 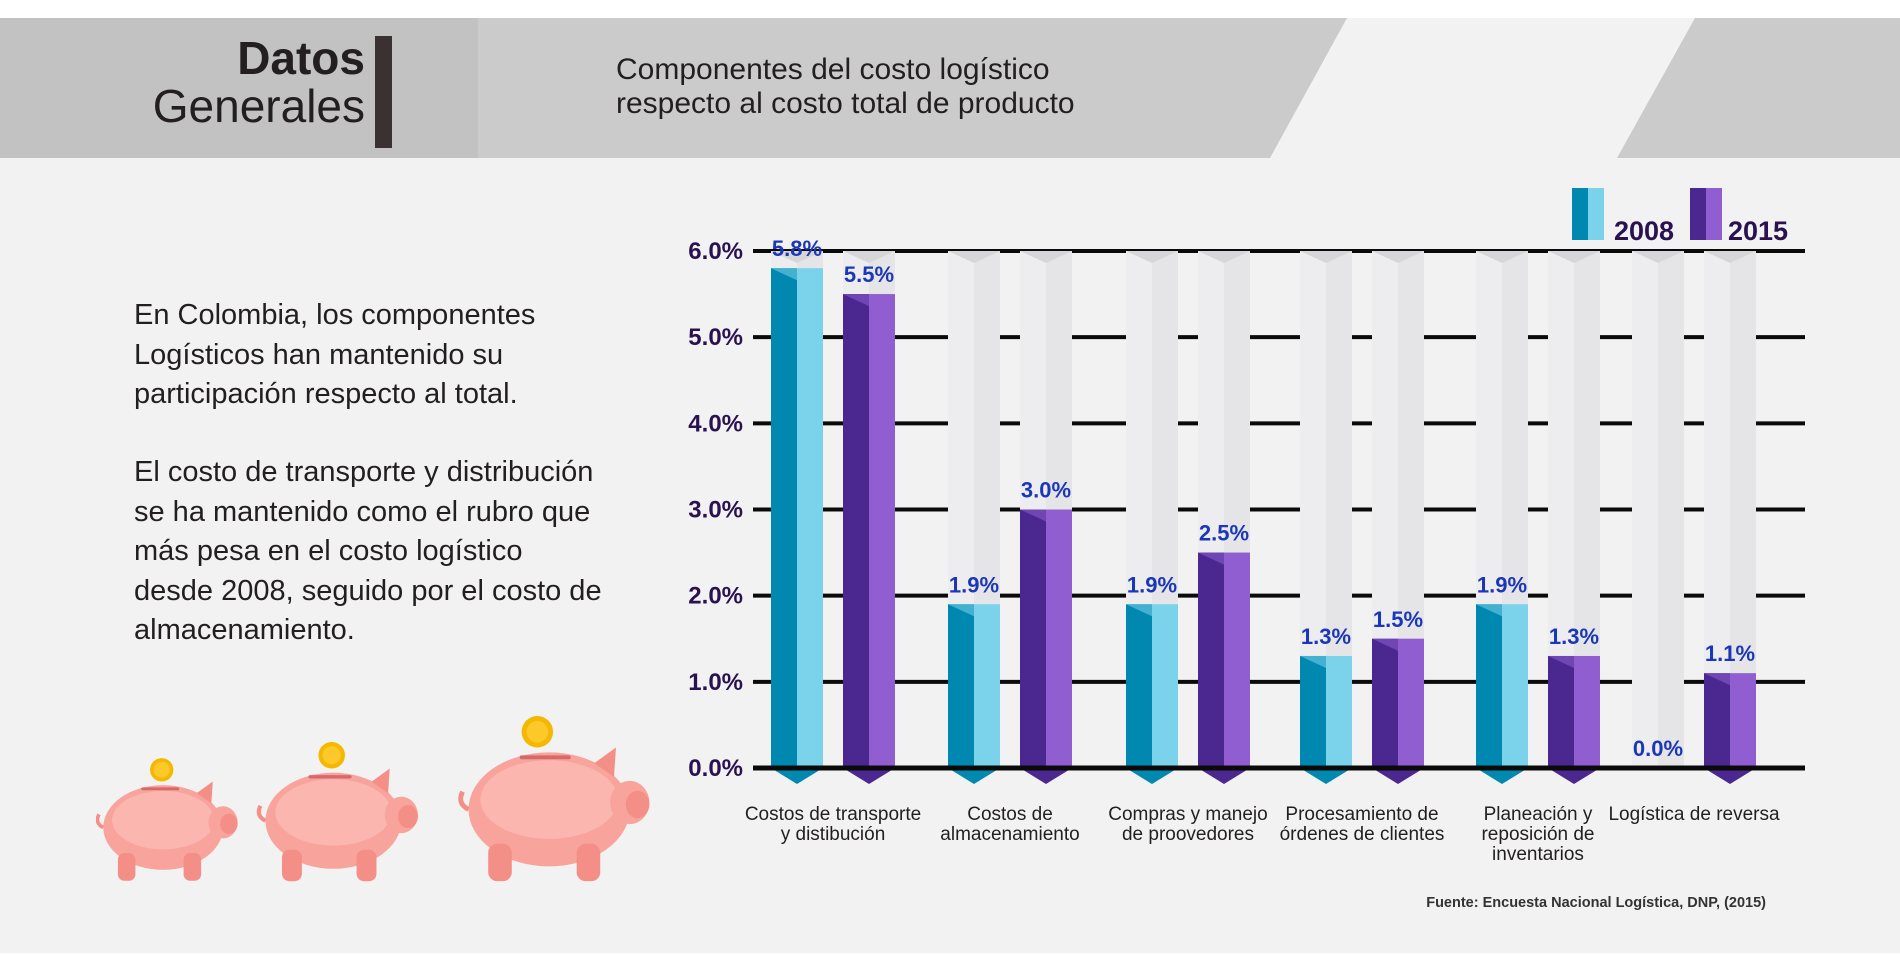 I want to click on header-band, so click(x=950, y=88).